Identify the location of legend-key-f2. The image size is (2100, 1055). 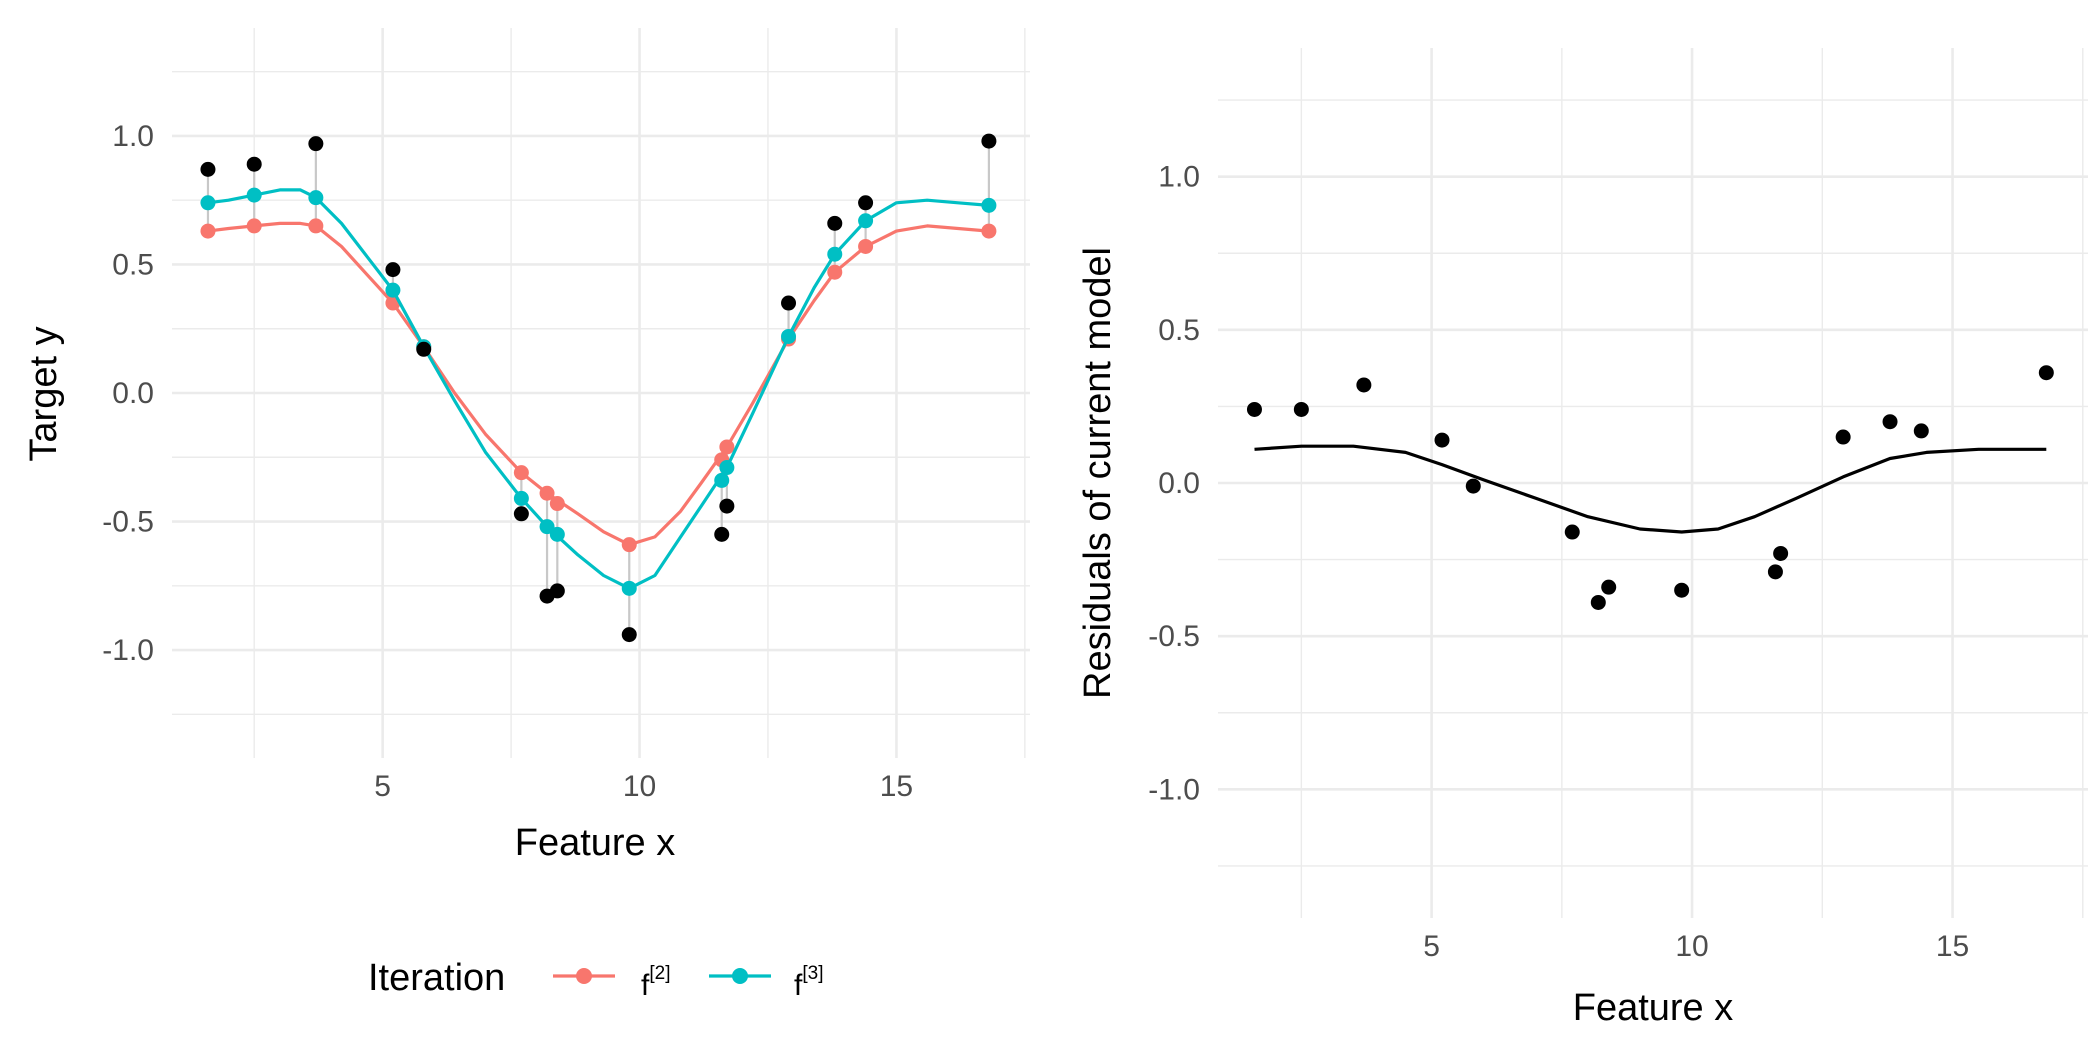
(584, 976).